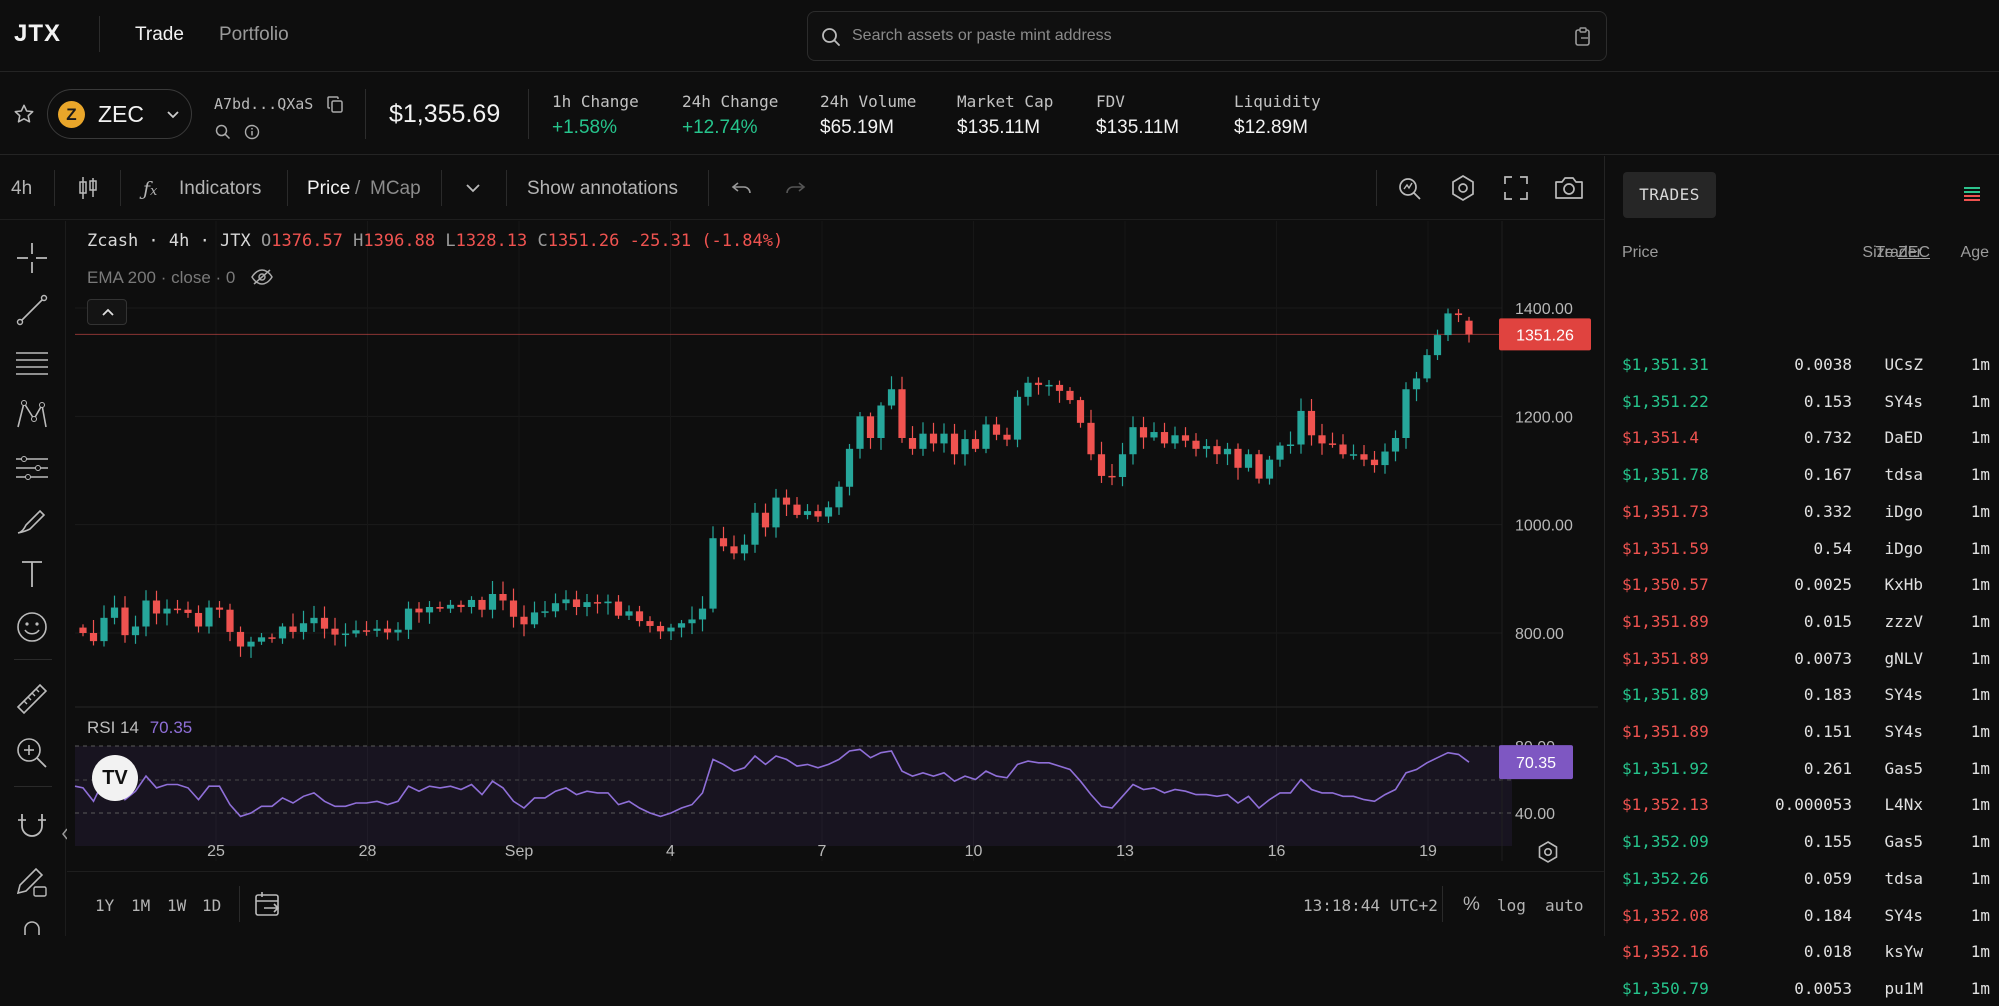 This screenshot has height=1006, width=1999. What do you see at coordinates (105, 905) in the screenshot?
I see `range-1y: 1Y` at bounding box center [105, 905].